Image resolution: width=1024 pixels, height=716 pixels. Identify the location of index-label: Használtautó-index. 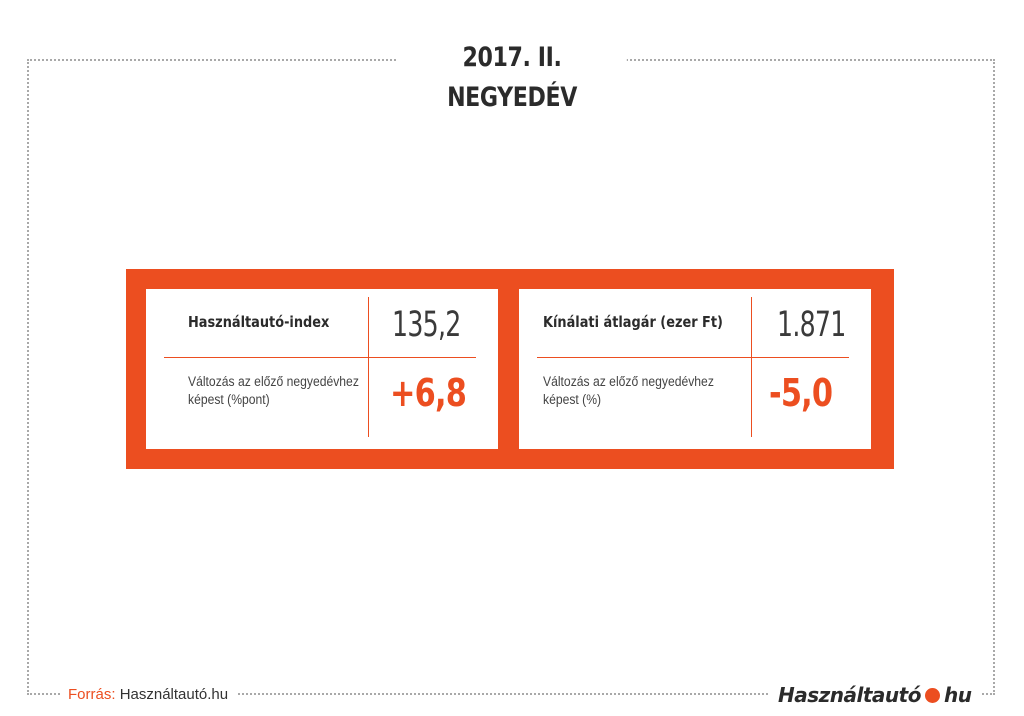
(259, 322).